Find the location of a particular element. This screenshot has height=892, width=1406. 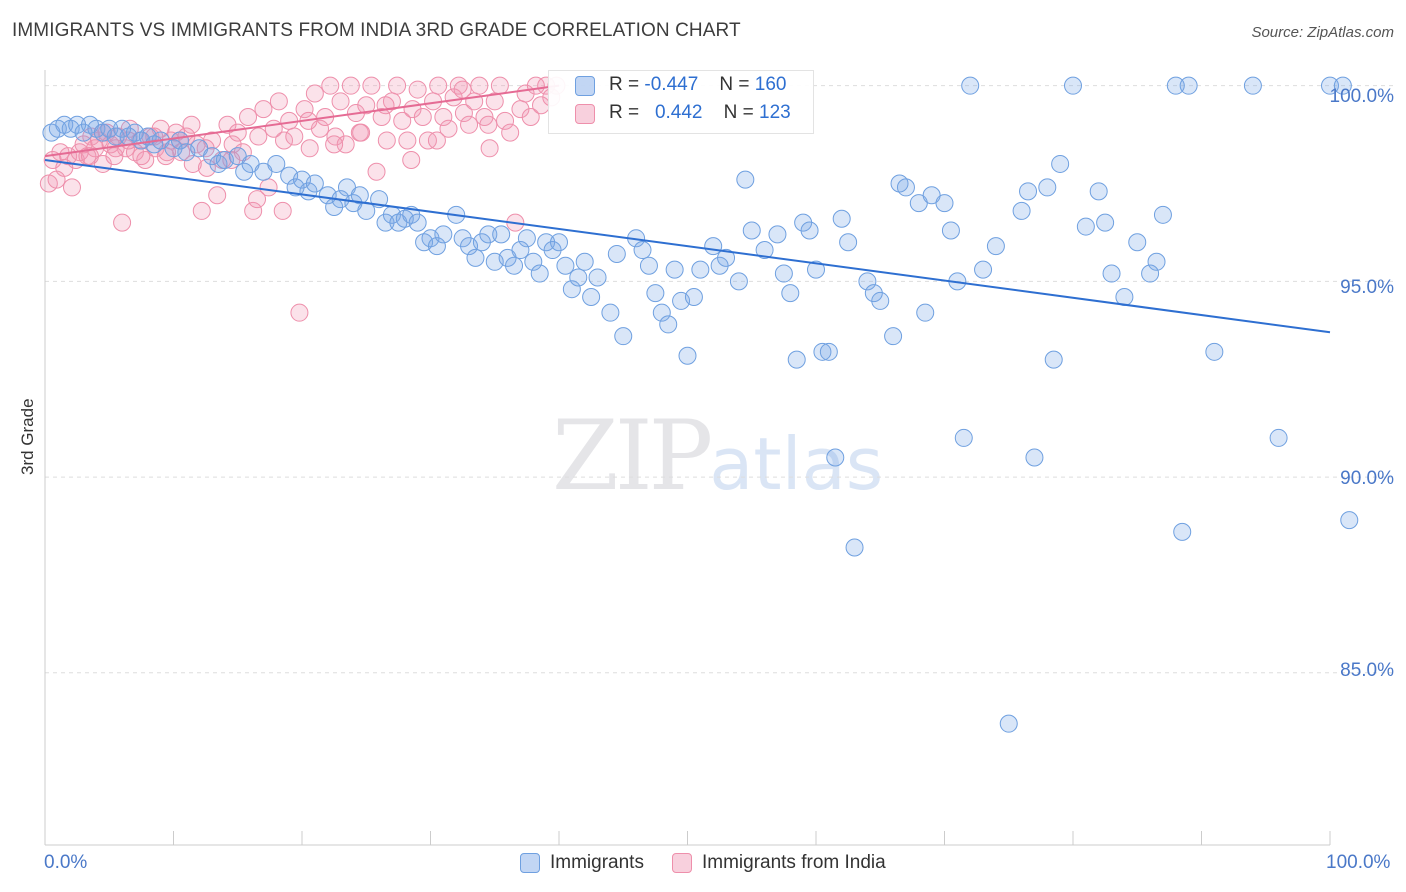

legend-swatch-blue is located at coordinates (530, 863).